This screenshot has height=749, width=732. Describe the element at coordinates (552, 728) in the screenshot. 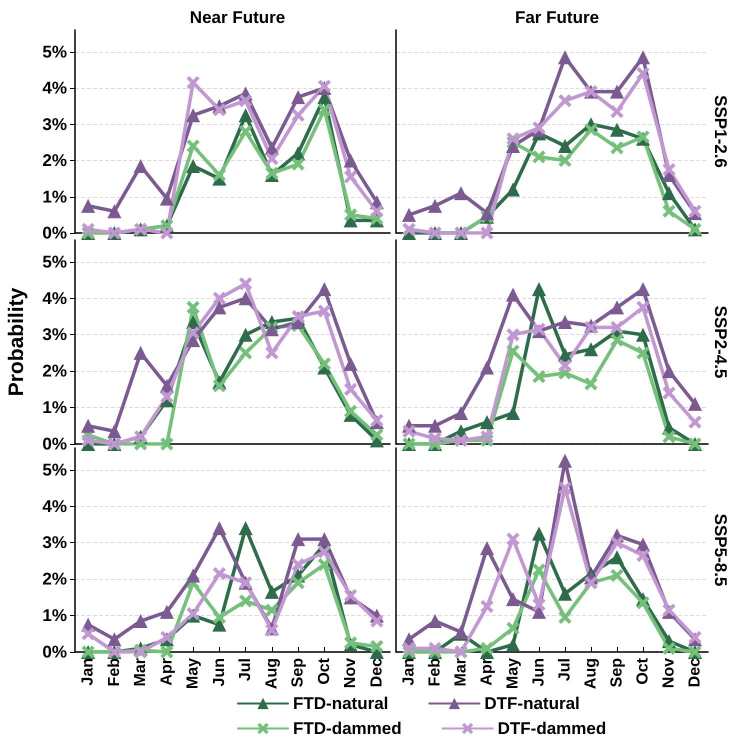

I see `legend-label: DTF-dammed` at that location.